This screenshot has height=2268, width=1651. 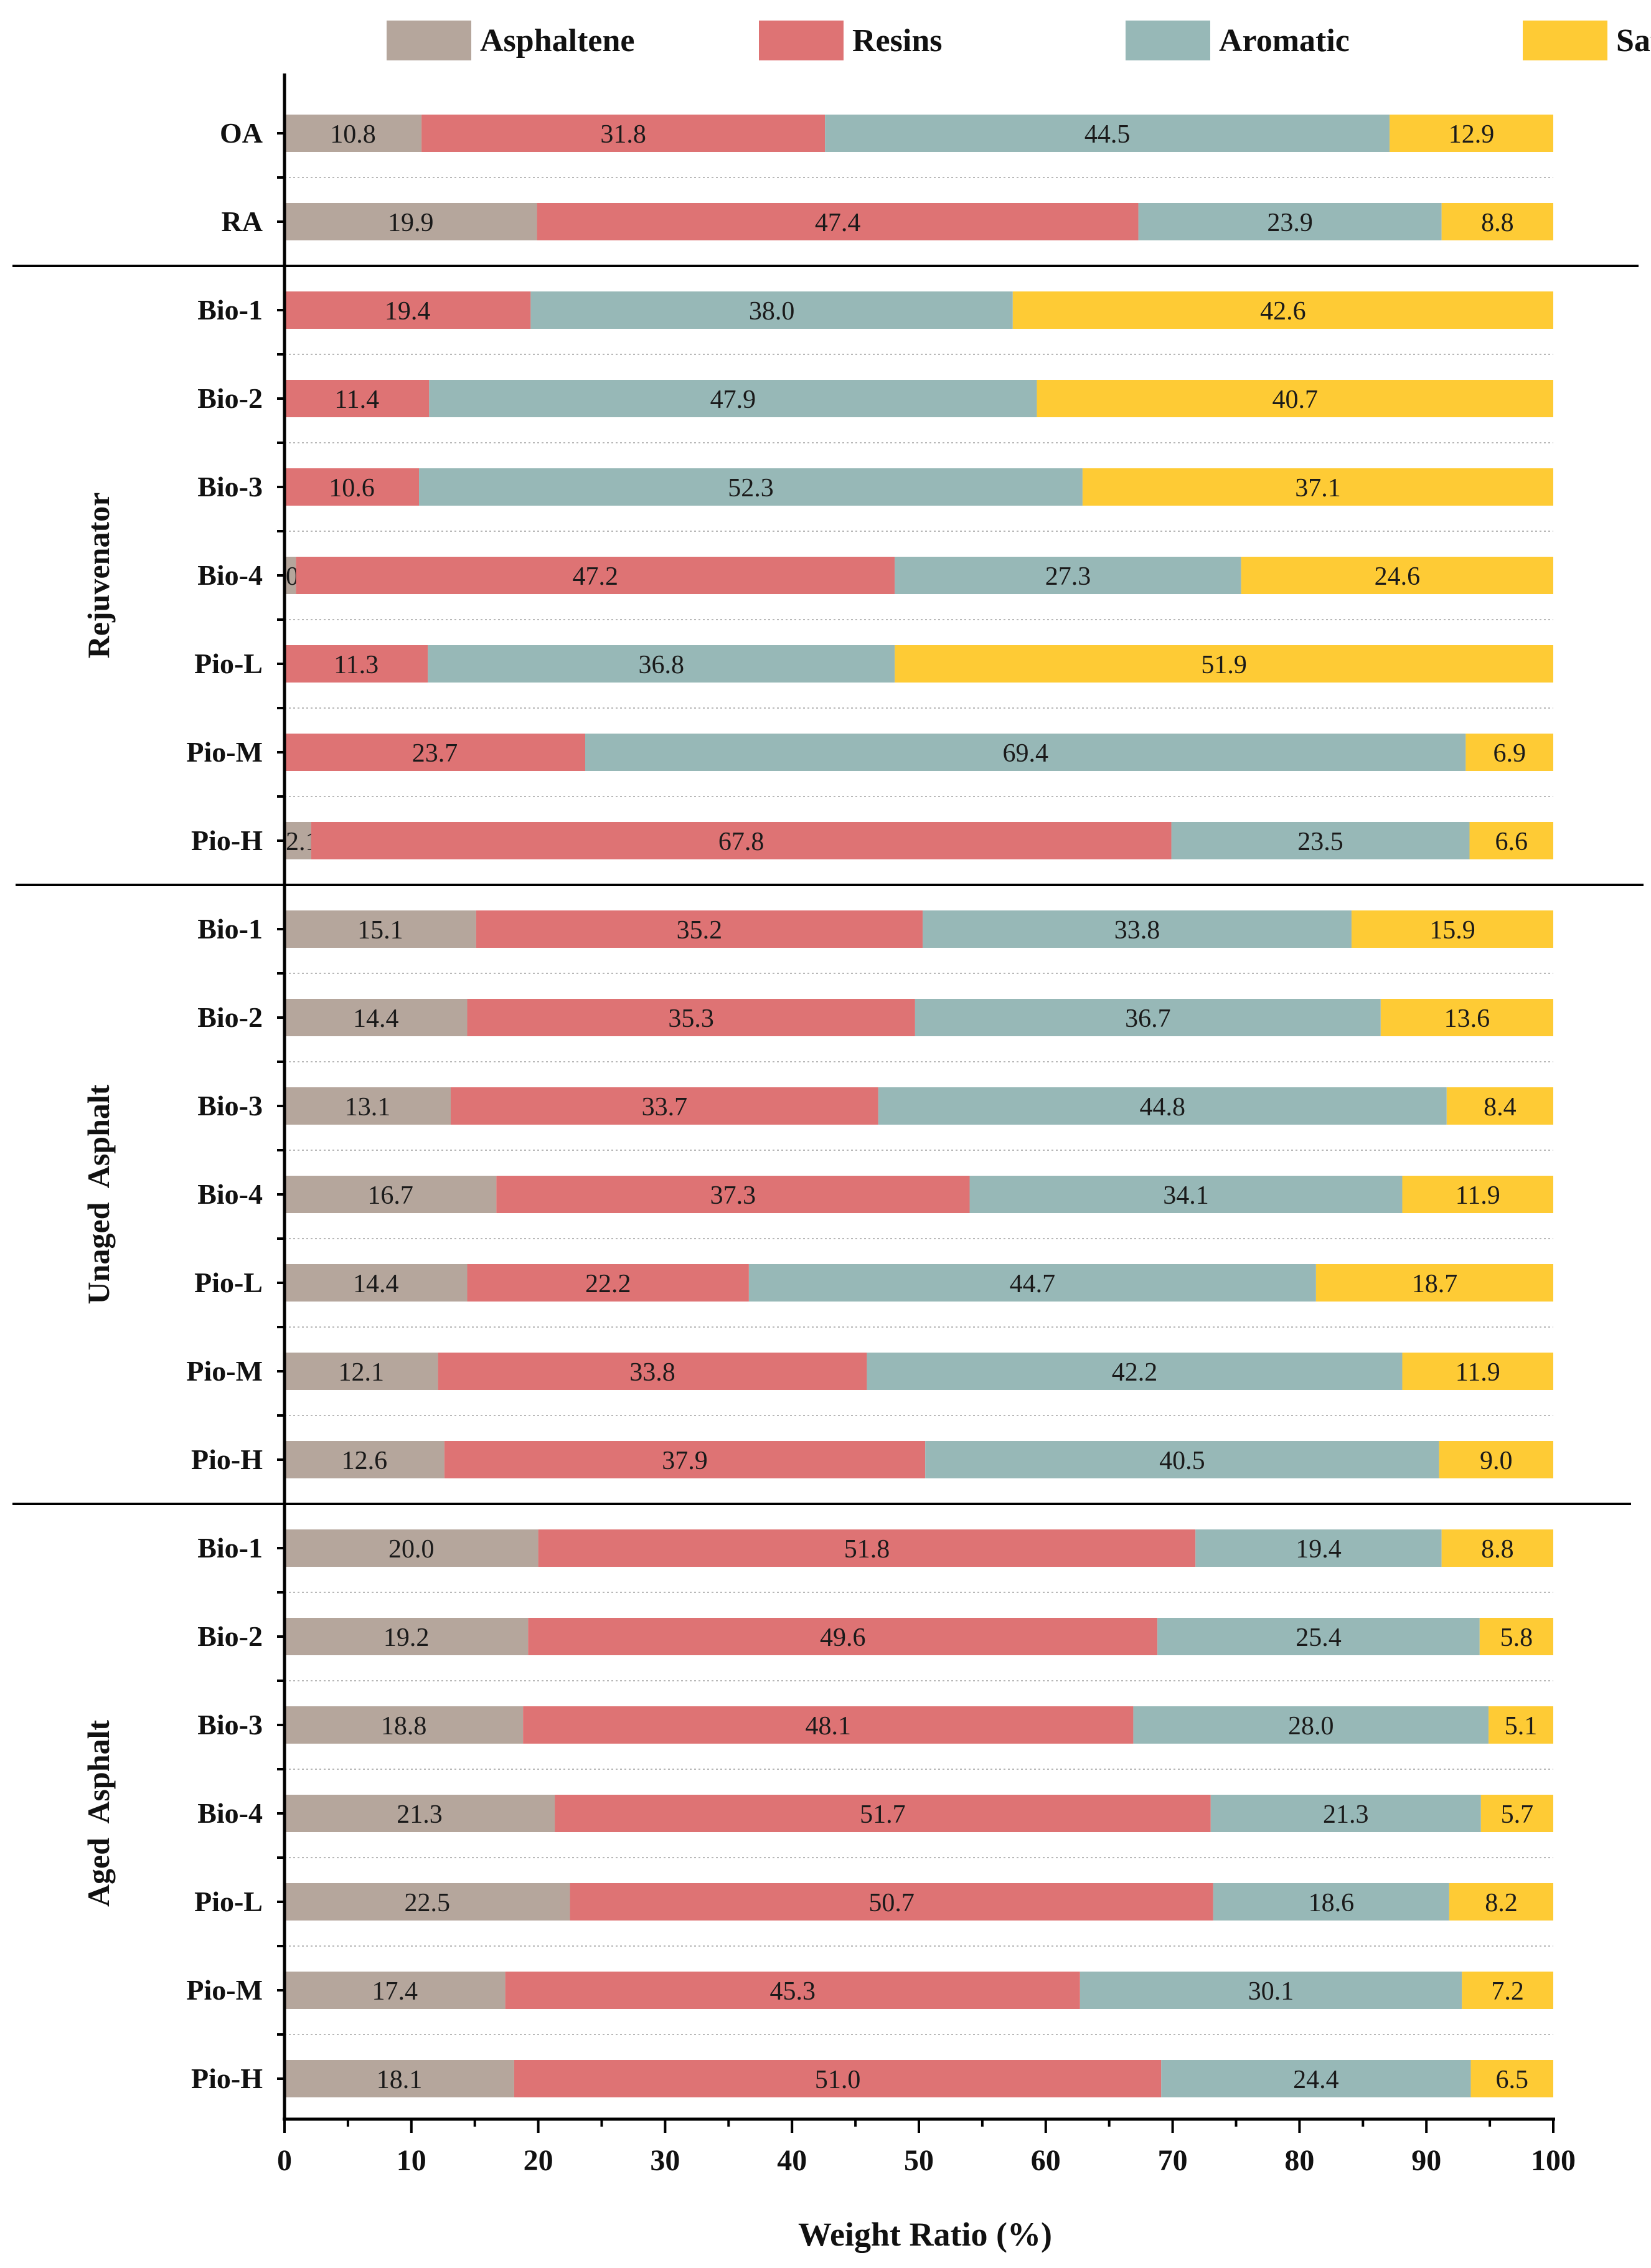 I want to click on bar-value-label: 50.7, so click(x=891, y=1903).